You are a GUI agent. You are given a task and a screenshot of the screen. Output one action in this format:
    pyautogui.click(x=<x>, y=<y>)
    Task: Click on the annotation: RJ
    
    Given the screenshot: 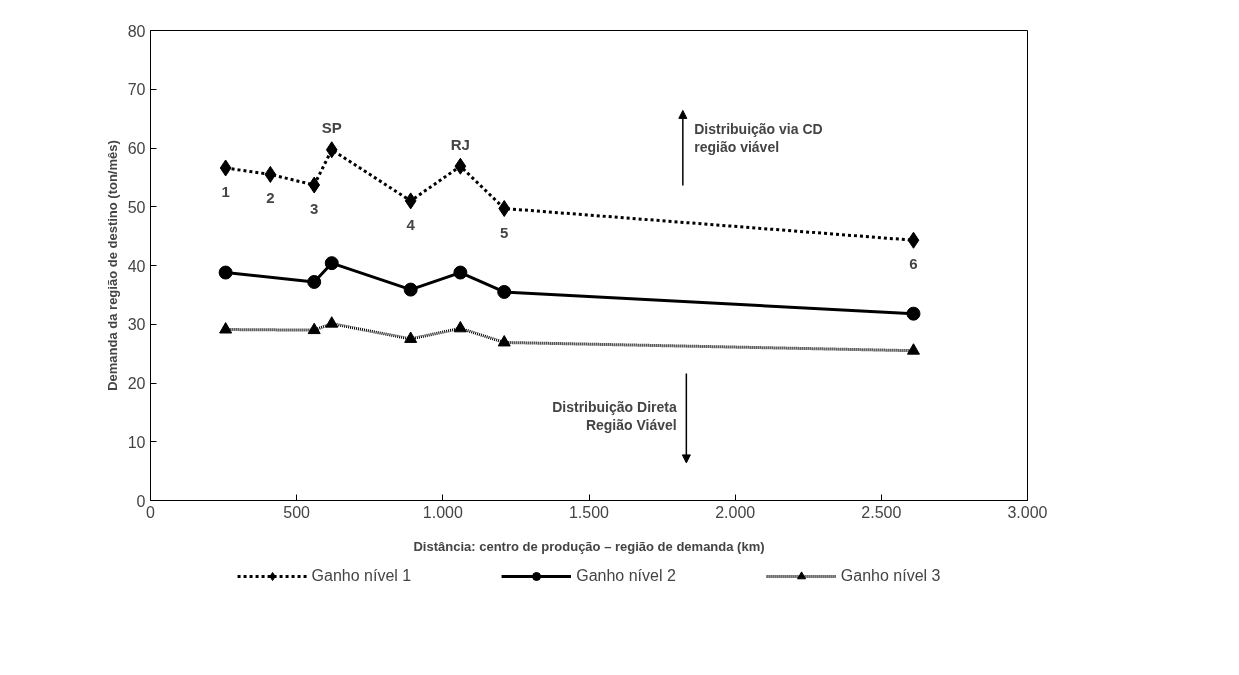 What is the action you would take?
    pyautogui.click(x=460, y=144)
    